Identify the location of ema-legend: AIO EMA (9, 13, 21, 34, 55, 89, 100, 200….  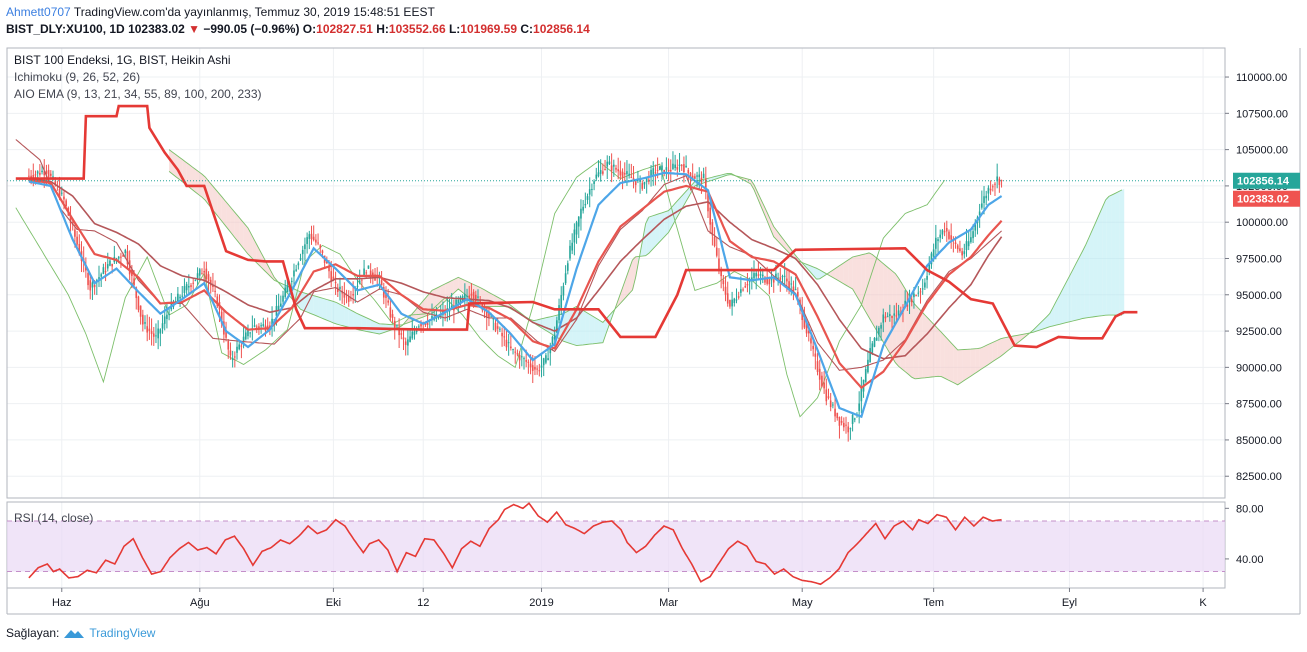
(138, 94).